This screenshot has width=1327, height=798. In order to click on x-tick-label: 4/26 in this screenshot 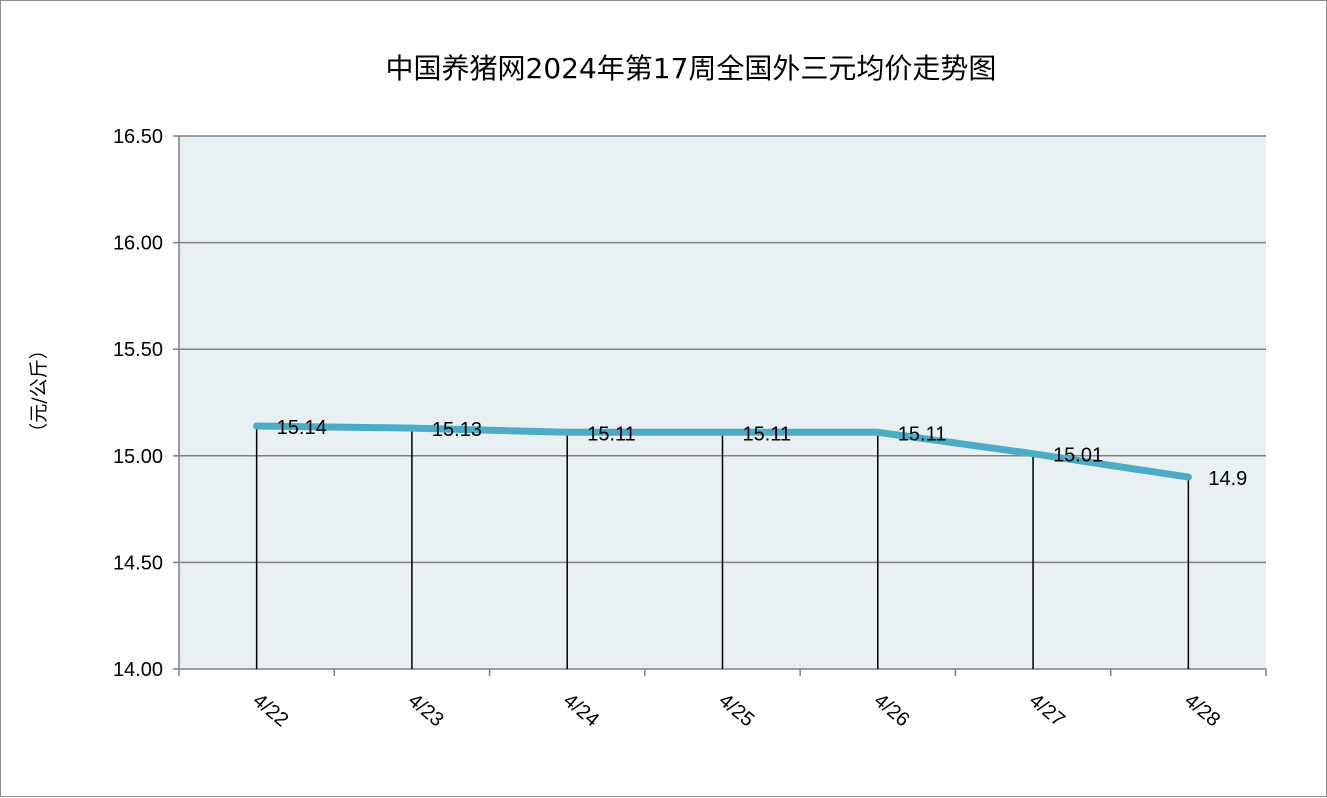, I will do `click(892, 710)`.